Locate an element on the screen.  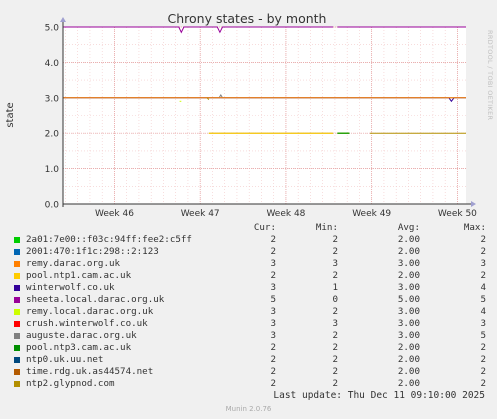
y-axis-label: state is located at coordinates (10, 114).